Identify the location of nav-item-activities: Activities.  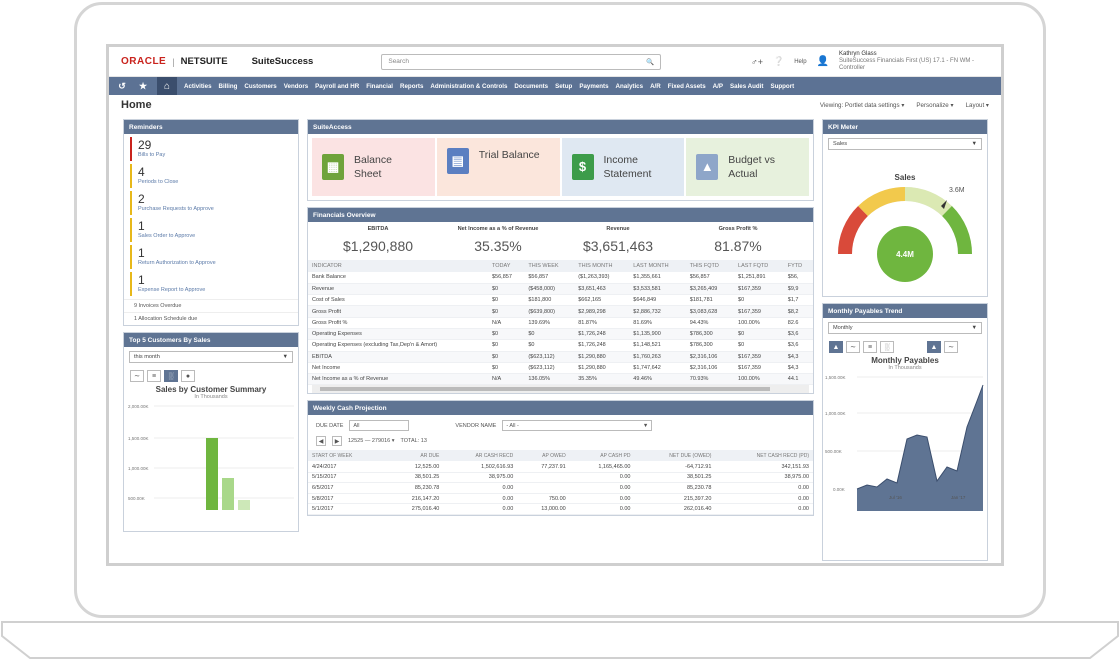
(198, 86).